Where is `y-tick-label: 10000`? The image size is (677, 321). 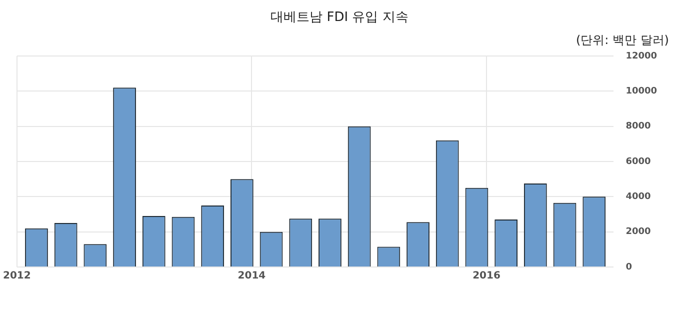 y-tick-label: 10000 is located at coordinates (641, 91).